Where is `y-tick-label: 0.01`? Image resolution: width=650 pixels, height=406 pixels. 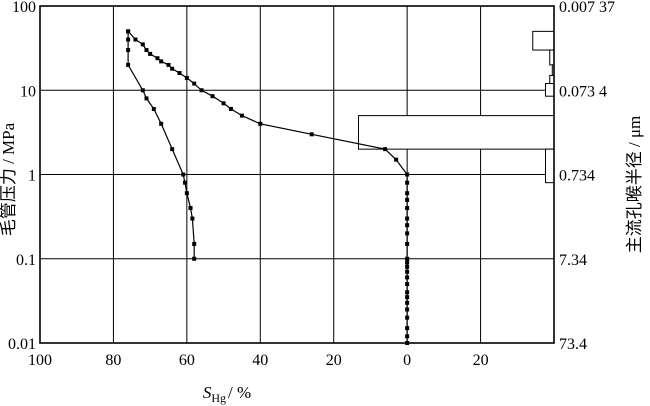 y-tick-label: 0.01 is located at coordinates (22, 344).